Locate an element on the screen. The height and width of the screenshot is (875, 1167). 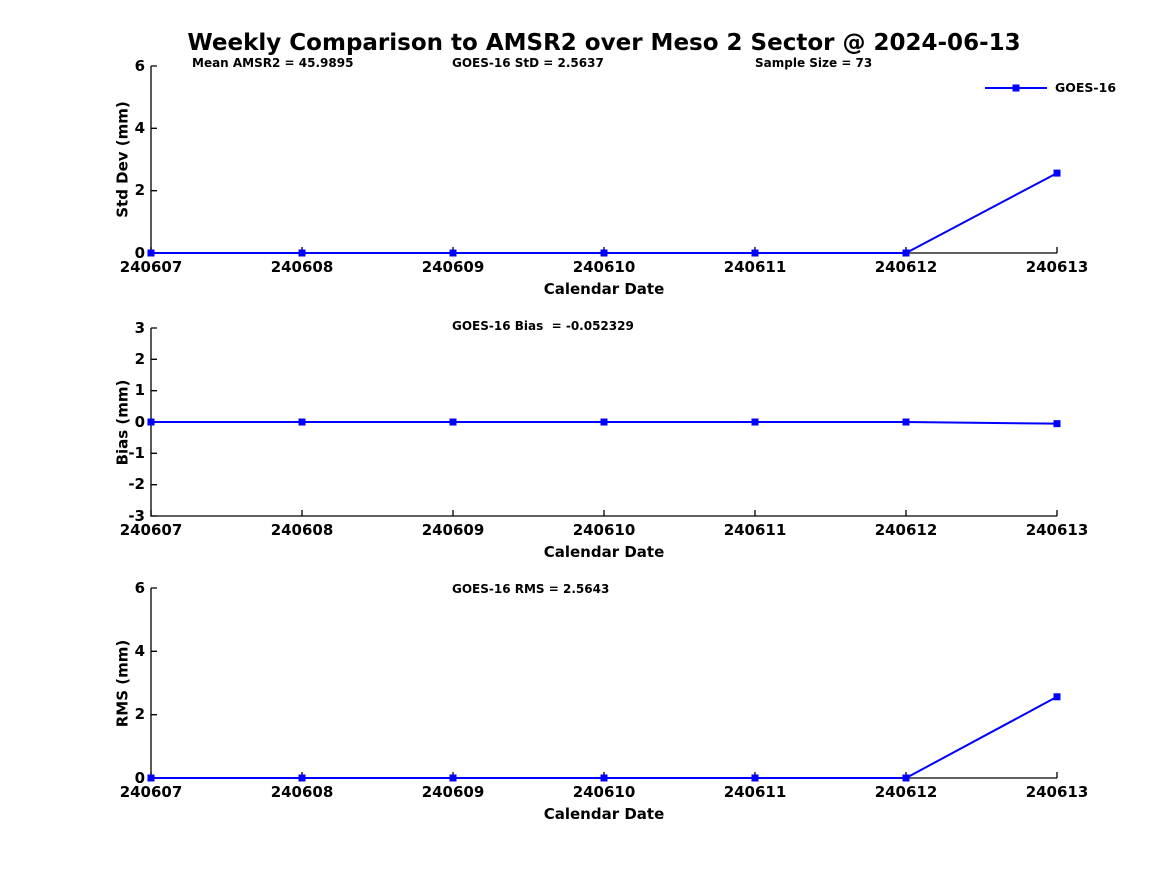
std-dev-annotation: GOES-16 StD = 2.5637 is located at coordinates (528, 63).